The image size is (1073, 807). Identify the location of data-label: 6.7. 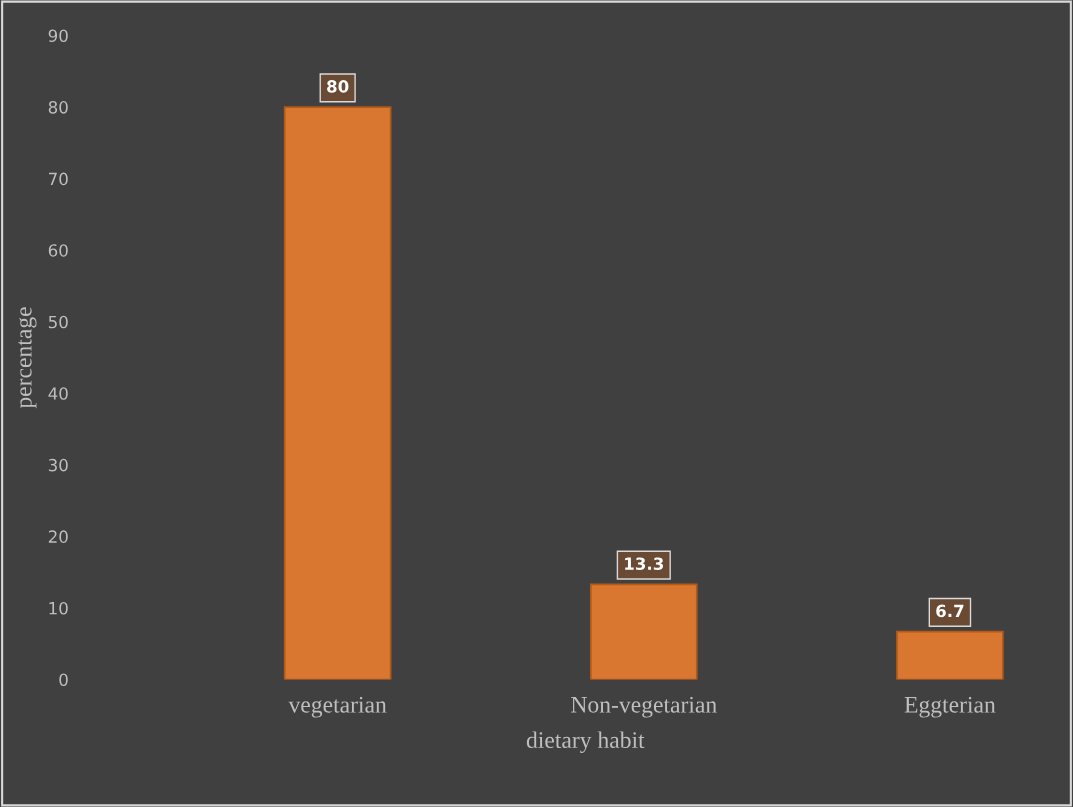
(950, 611).